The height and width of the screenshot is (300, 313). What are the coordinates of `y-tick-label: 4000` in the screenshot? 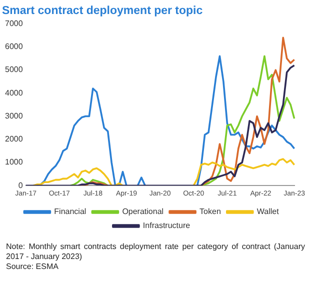 It's located at (14, 93).